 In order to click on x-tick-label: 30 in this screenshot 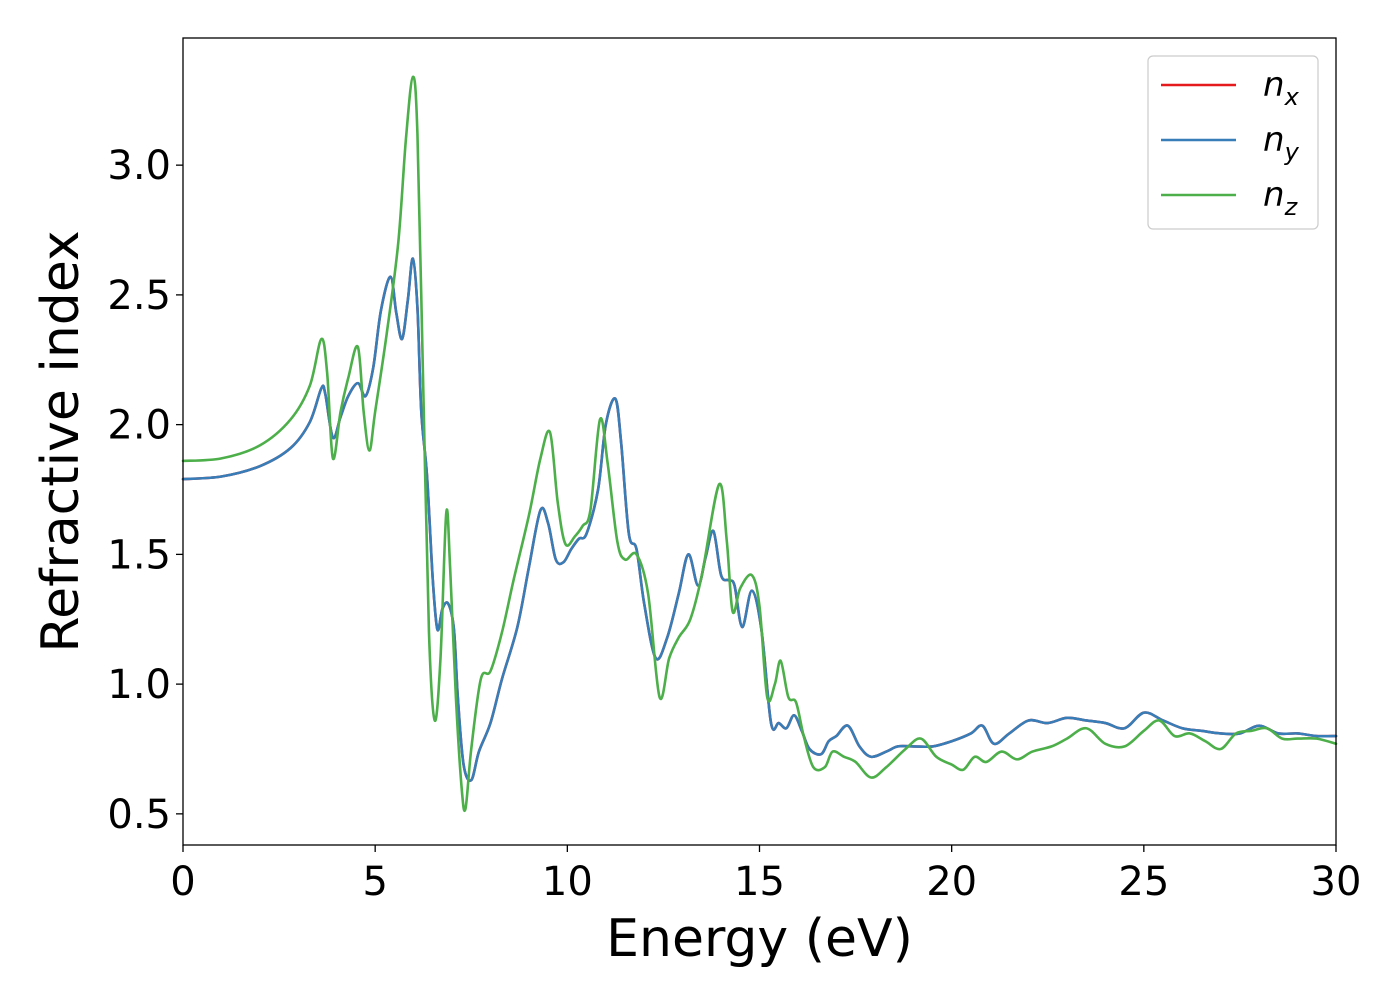, I will do `click(1336, 882)`.